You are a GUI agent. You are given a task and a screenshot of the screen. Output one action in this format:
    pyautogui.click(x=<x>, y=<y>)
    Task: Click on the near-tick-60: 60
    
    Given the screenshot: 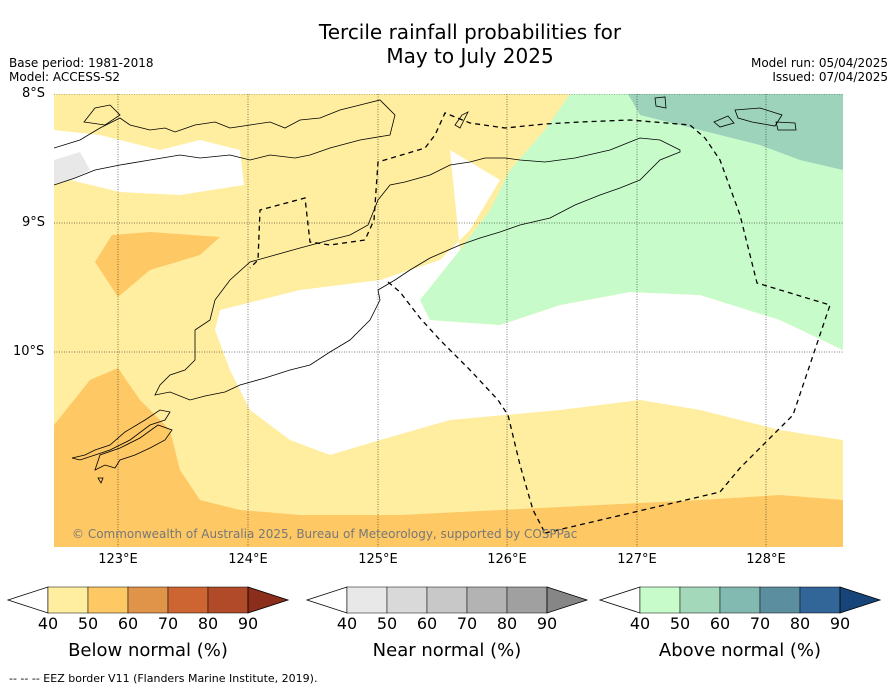 What is the action you would take?
    pyautogui.click(x=427, y=623)
    